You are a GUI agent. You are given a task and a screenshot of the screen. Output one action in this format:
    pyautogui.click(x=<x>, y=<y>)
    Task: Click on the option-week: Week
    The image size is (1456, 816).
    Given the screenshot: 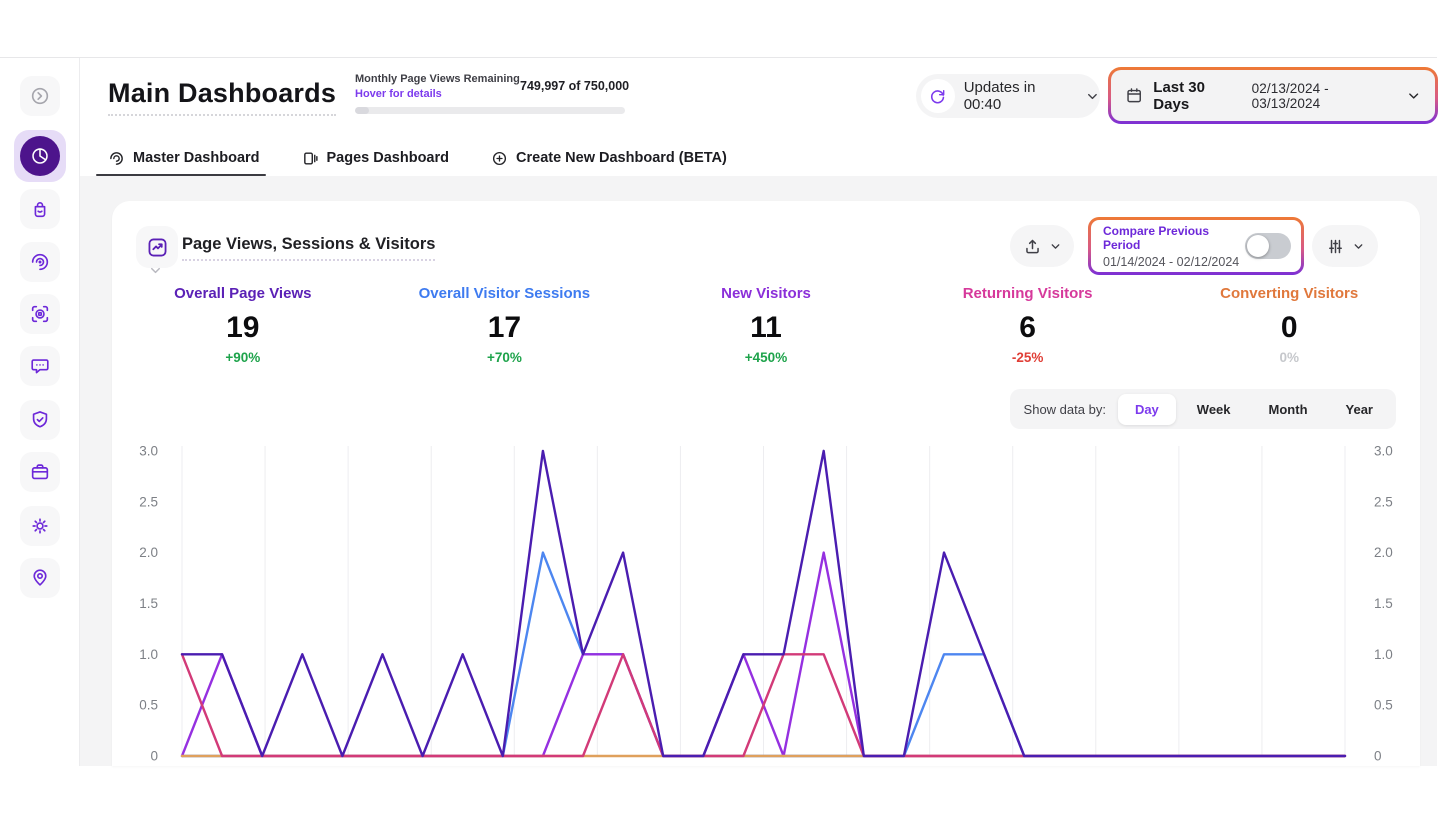 What is the action you would take?
    pyautogui.click(x=1213, y=409)
    